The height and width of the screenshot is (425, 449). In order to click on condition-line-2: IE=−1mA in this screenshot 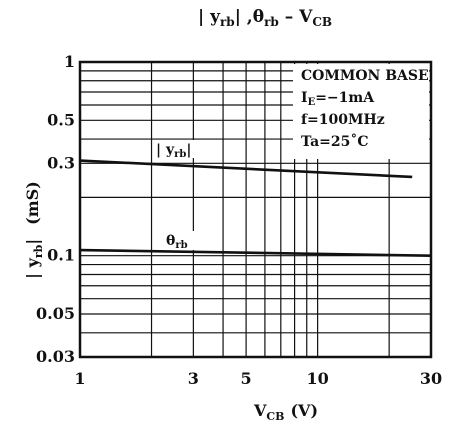, I will do `click(338, 99)`.